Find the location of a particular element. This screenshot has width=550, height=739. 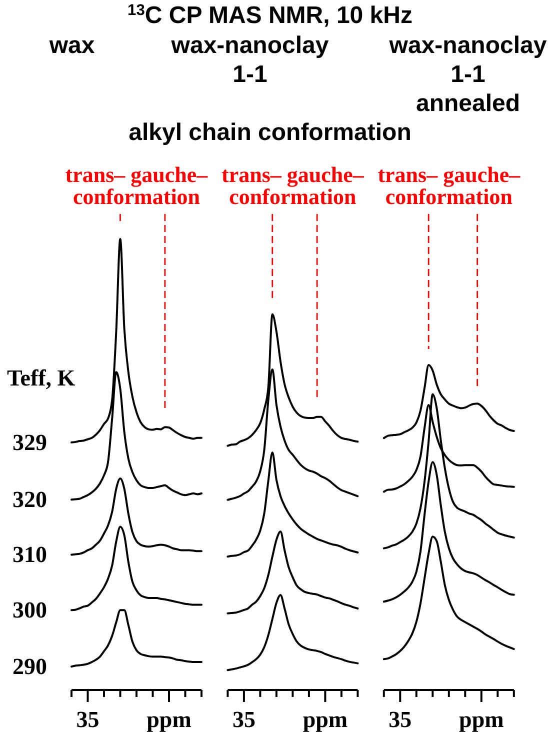

chart-subtitle: wax-nanoclay 1-1 is located at coordinates (250, 60).